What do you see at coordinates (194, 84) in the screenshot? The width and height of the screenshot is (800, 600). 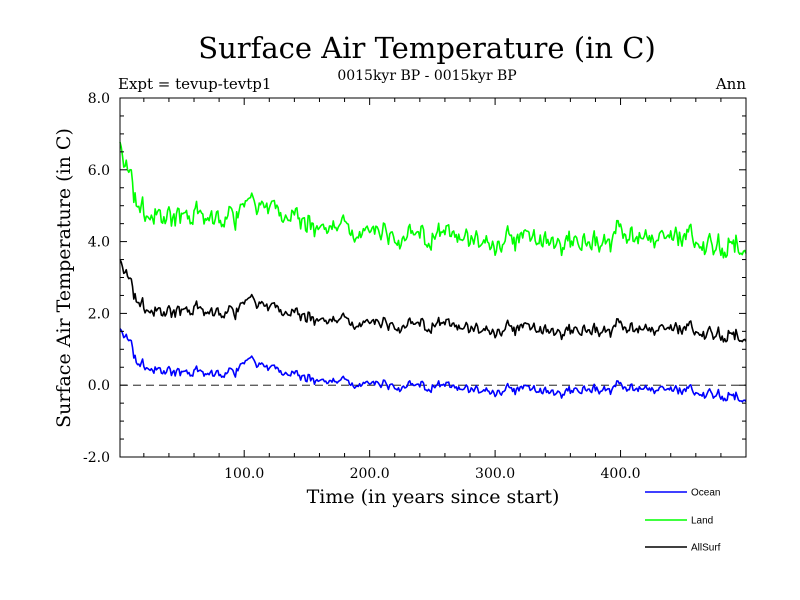 I see `experiment-label: Expt = tevup-tevtp1` at bounding box center [194, 84].